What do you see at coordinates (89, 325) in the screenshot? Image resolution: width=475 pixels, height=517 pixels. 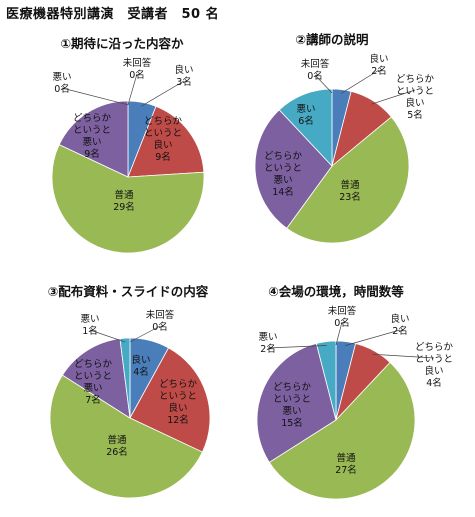 I see `slice-label: 悪い 1名` at bounding box center [89, 325].